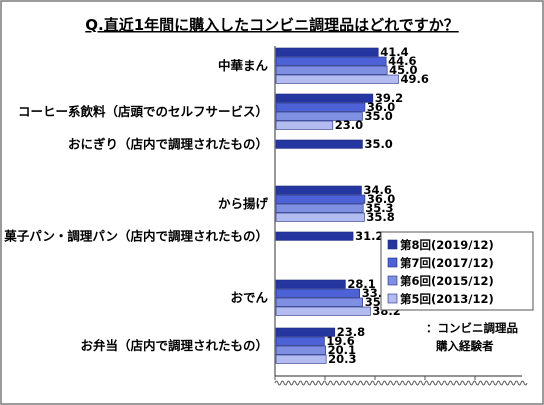 The image size is (544, 405). What do you see at coordinates (168, 144) in the screenshot?
I see `category-label: おにぎり（店内で調理されたもの）` at bounding box center [168, 144].